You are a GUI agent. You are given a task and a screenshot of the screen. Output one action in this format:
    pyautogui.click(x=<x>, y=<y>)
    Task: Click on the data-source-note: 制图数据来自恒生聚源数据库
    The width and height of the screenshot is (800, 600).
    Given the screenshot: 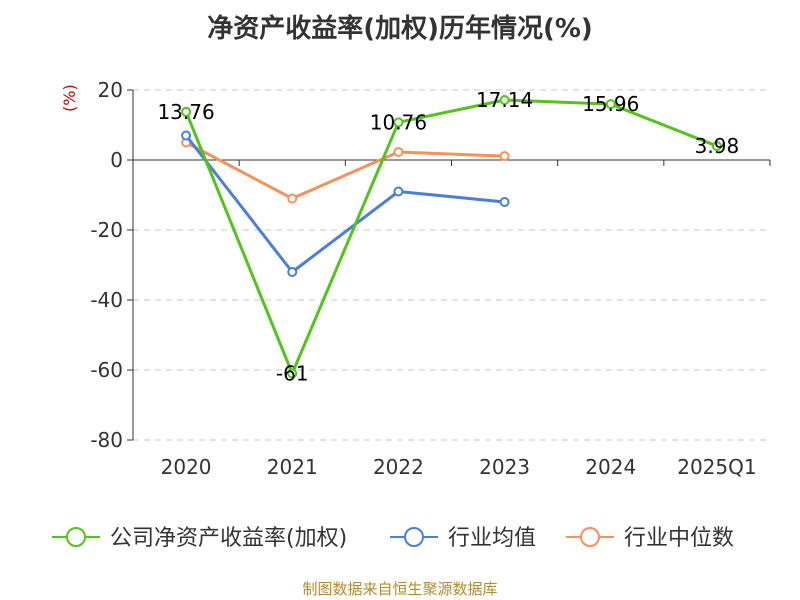 What is the action you would take?
    pyautogui.click(x=400, y=589)
    